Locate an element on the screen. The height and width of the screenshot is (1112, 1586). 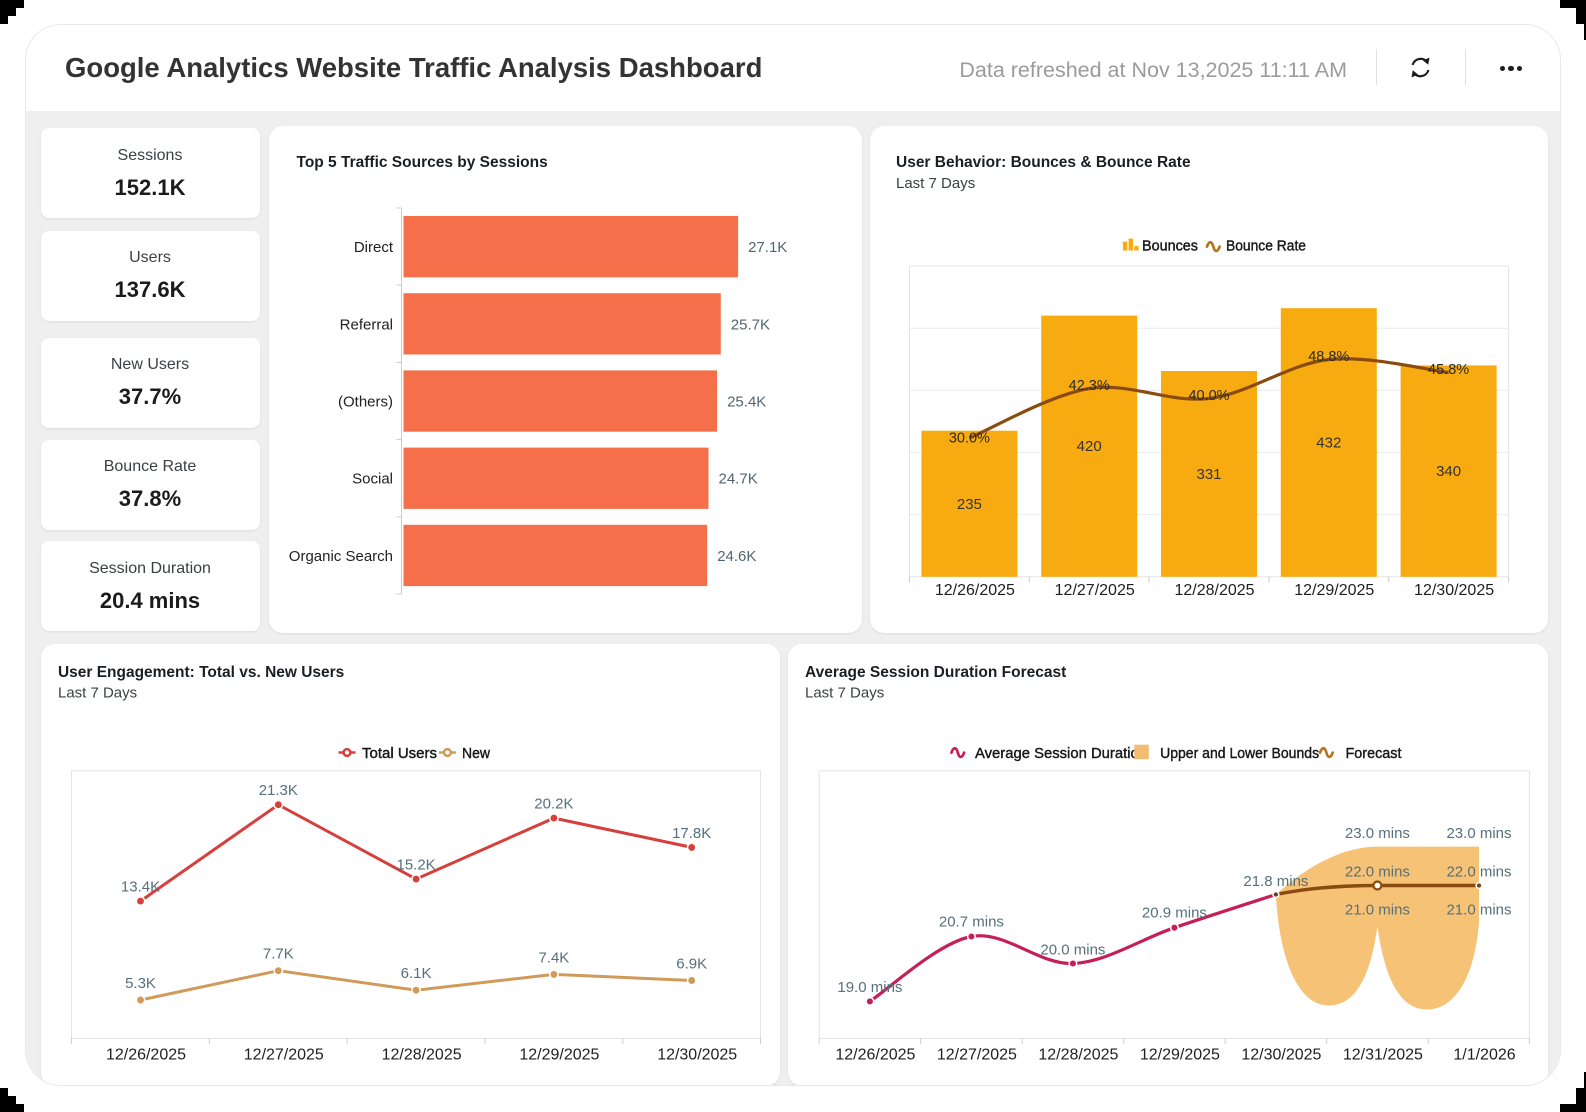
svg-text: 6.1K is located at coordinates (416, 973).